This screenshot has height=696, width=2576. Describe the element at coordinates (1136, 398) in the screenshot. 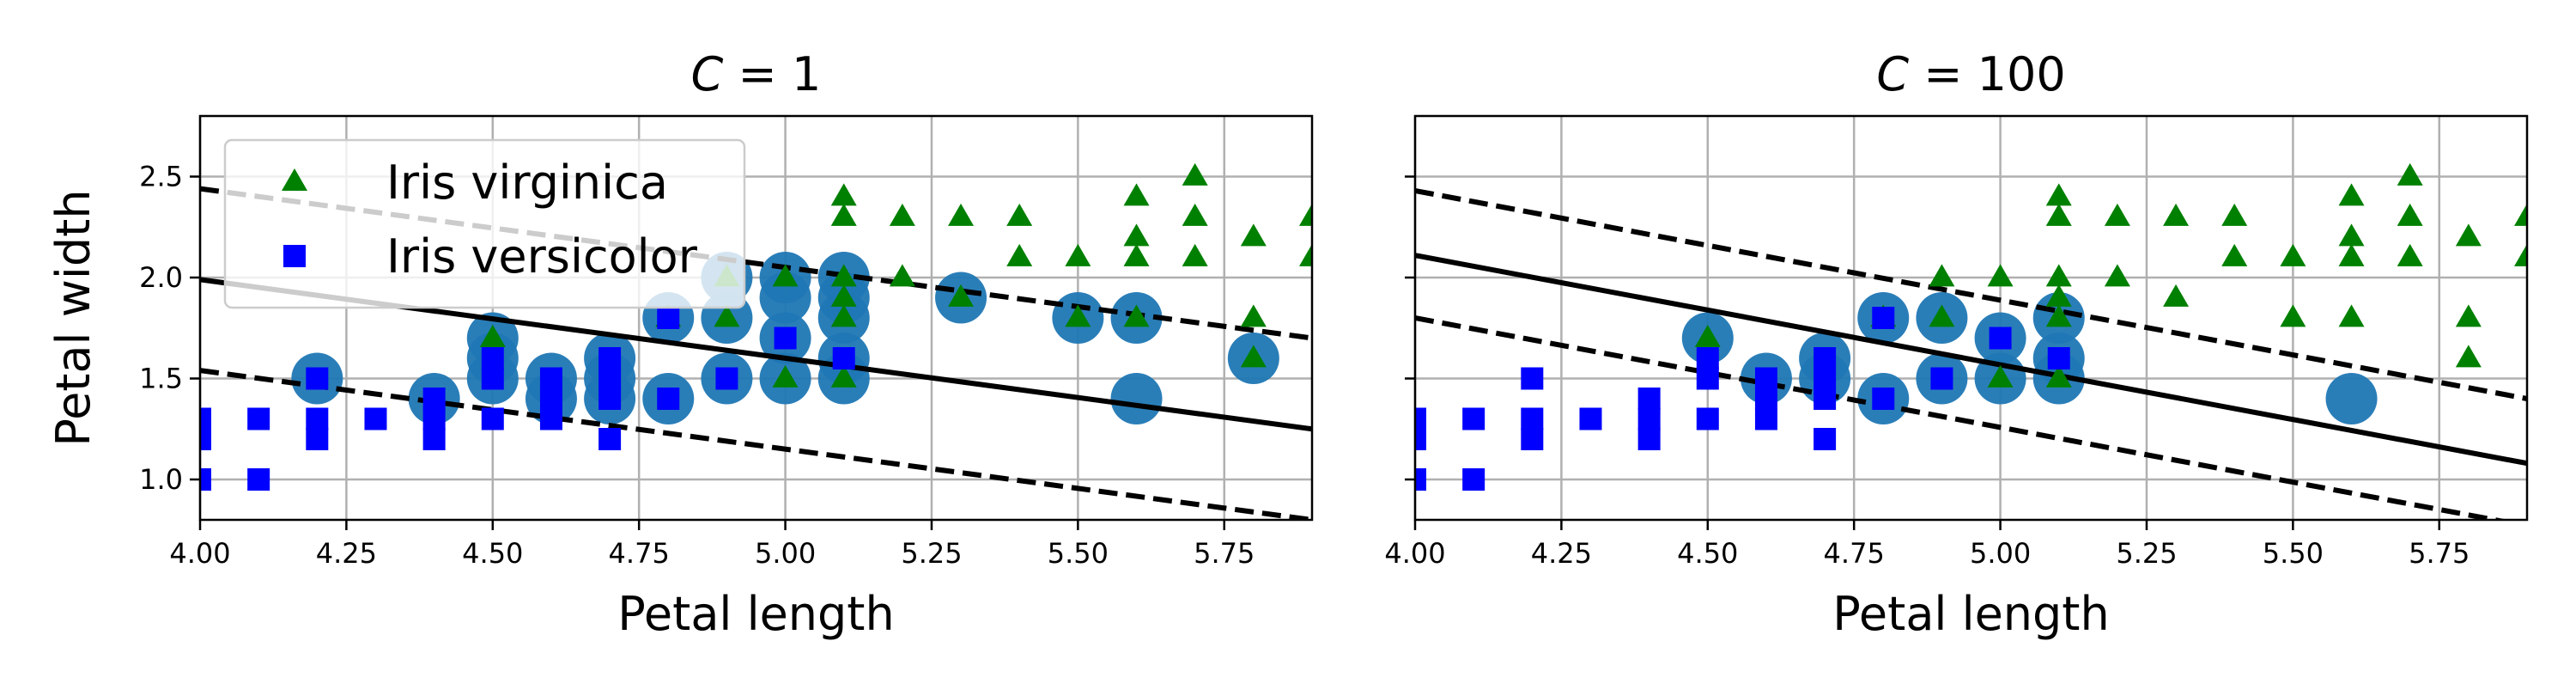

I see `support-vector-marker` at that location.